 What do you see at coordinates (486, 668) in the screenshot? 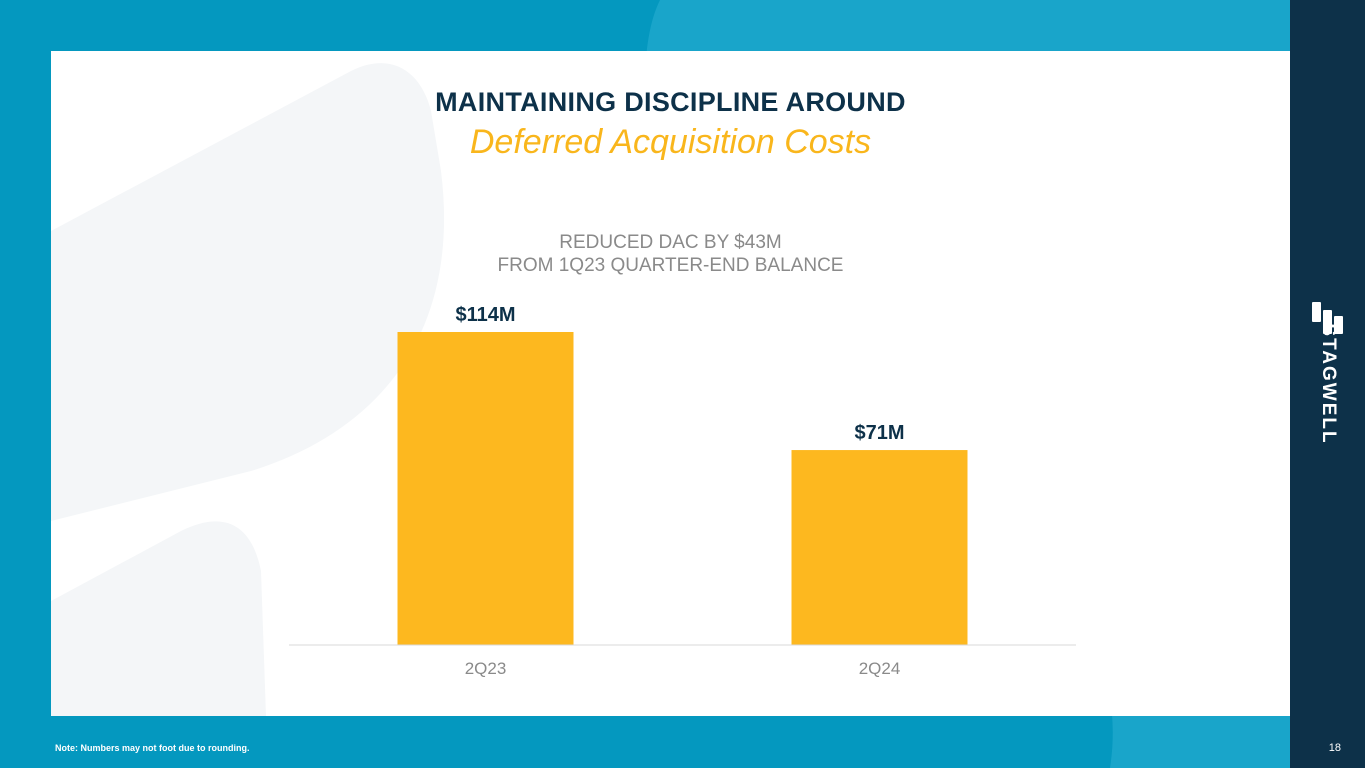
I see `x-tick-label-2q23: 2Q23` at bounding box center [486, 668].